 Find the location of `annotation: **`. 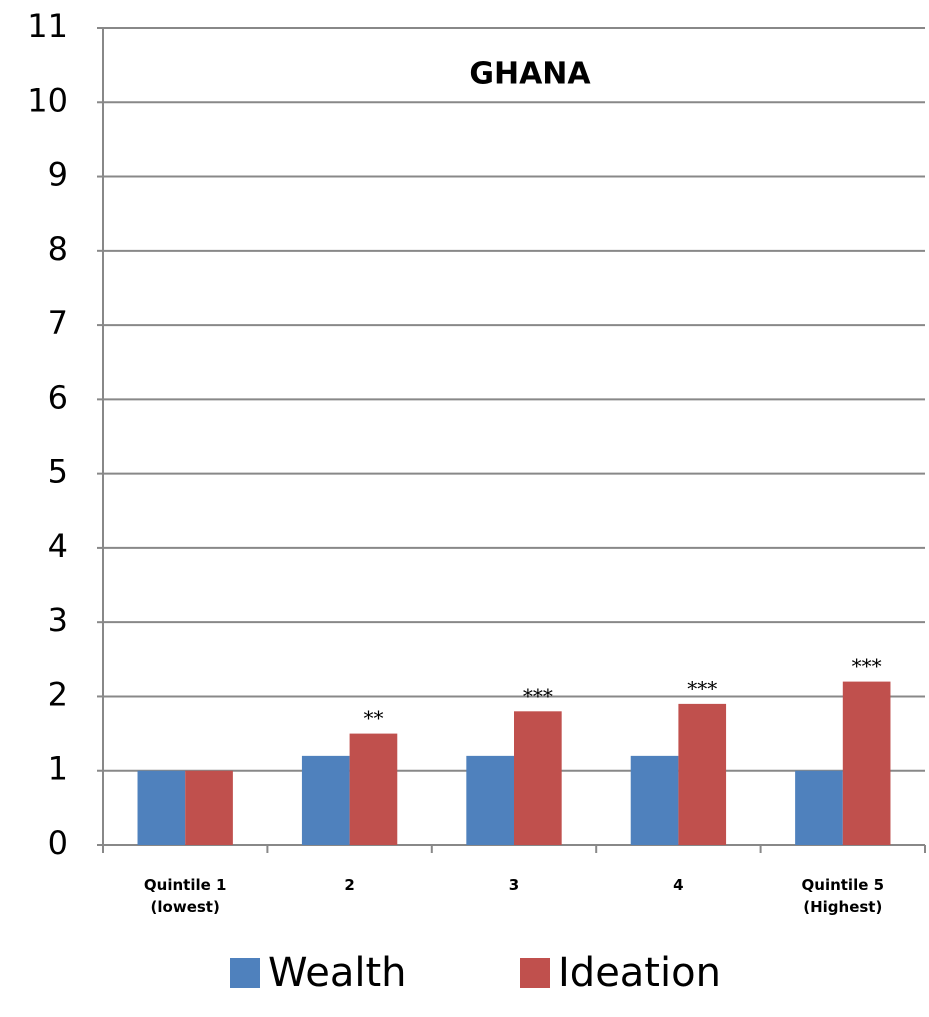

annotation: ** is located at coordinates (373, 718).